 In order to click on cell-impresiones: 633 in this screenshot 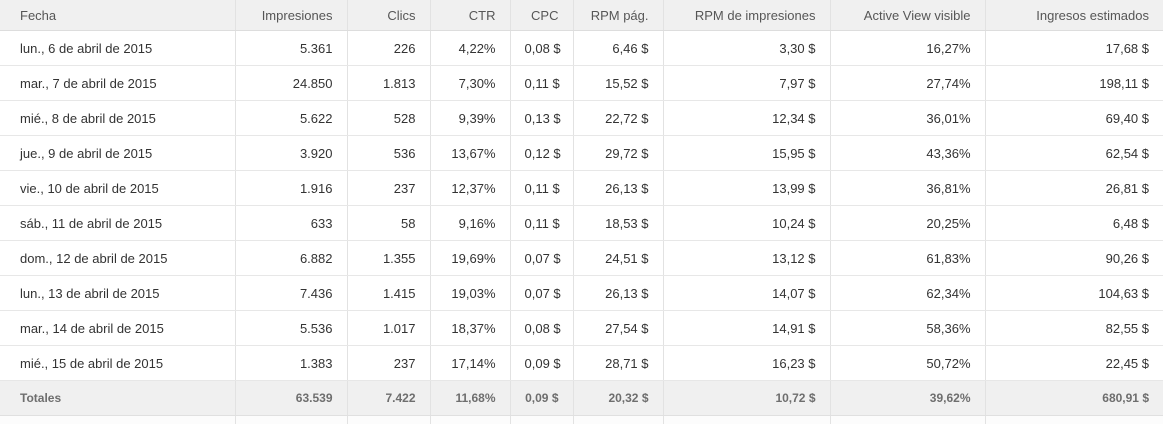, I will do `click(291, 223)`.